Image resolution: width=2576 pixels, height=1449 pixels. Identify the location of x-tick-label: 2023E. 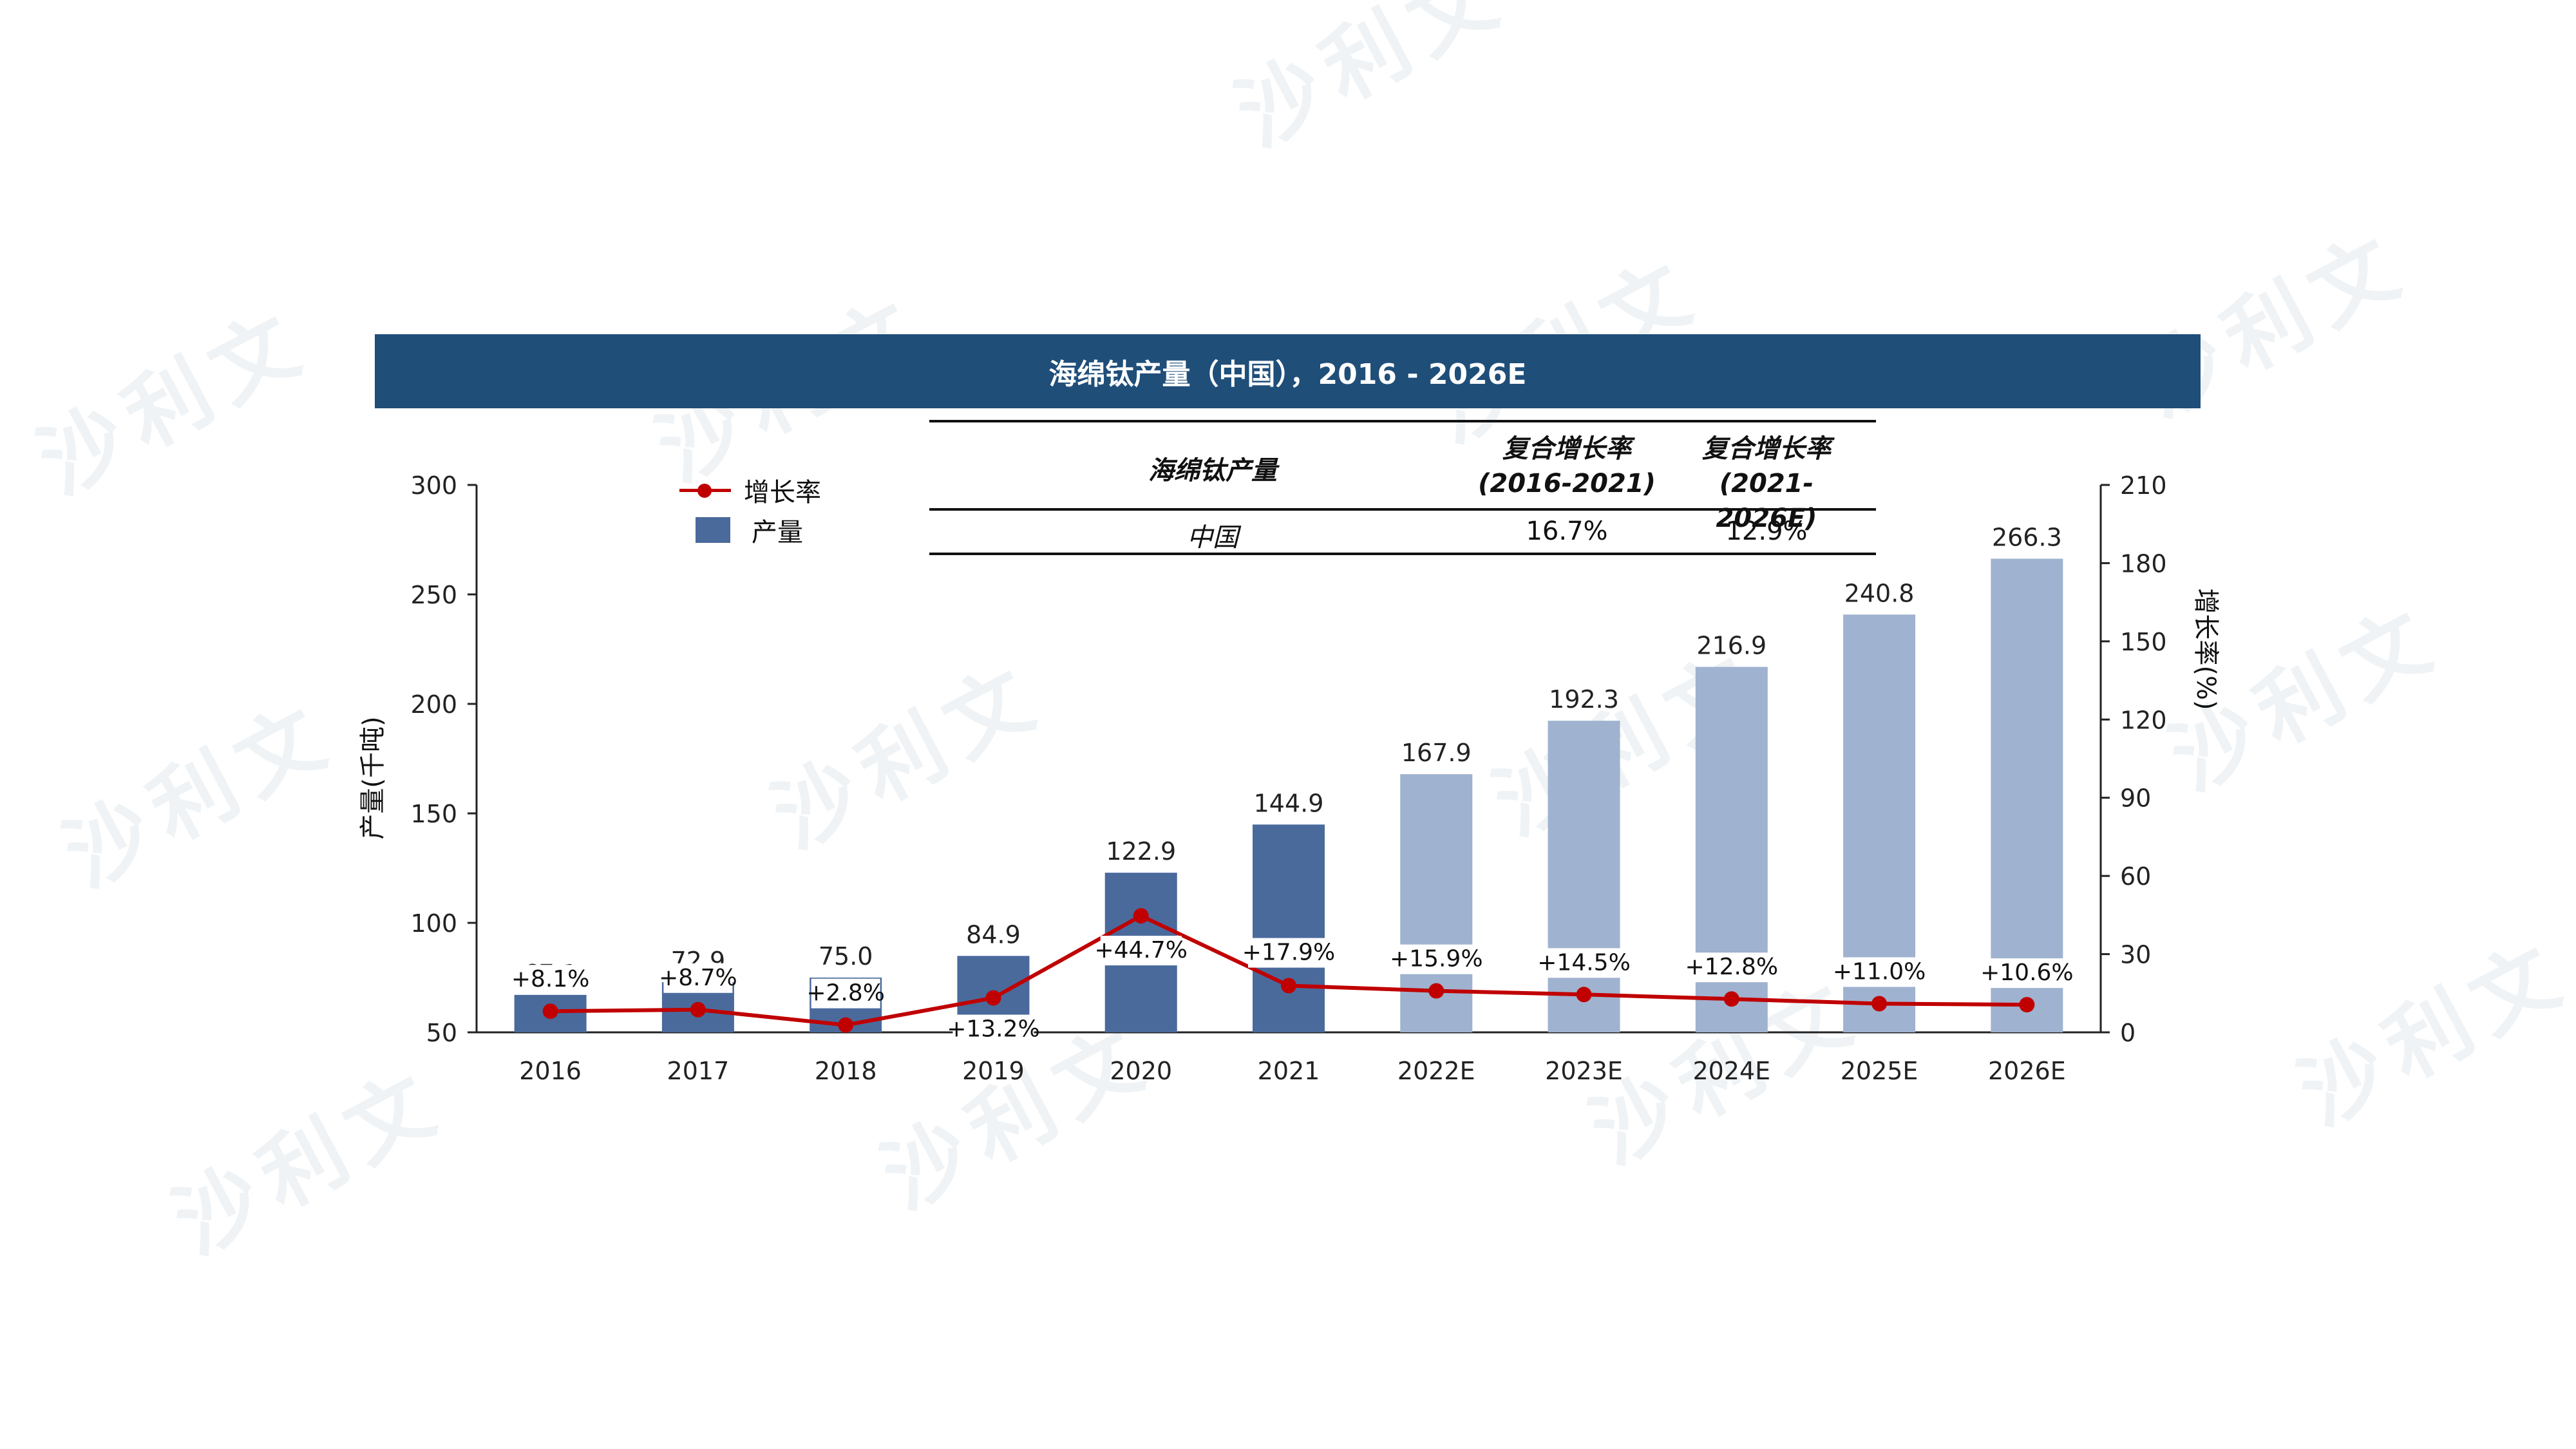
(1584, 1071).